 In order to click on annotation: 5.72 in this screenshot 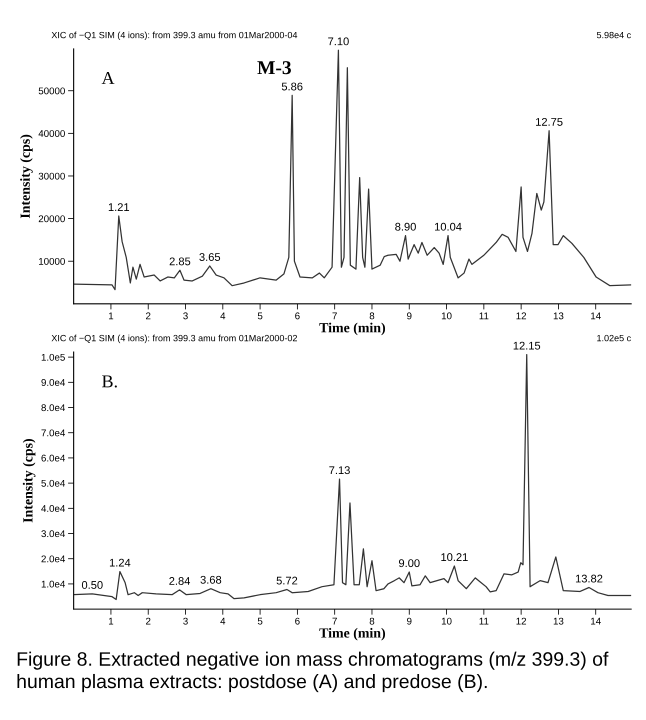, I will do `click(287, 580)`.